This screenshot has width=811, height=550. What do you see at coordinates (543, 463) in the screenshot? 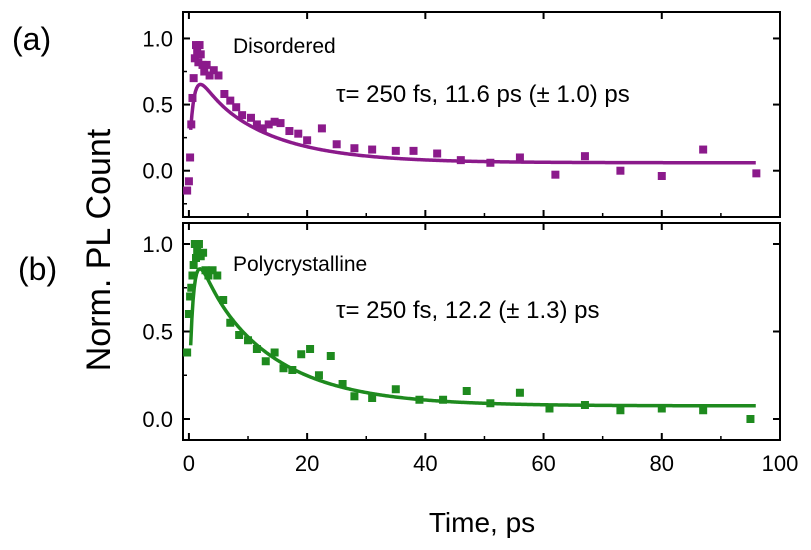
I see `x-tick-label: 60` at bounding box center [543, 463].